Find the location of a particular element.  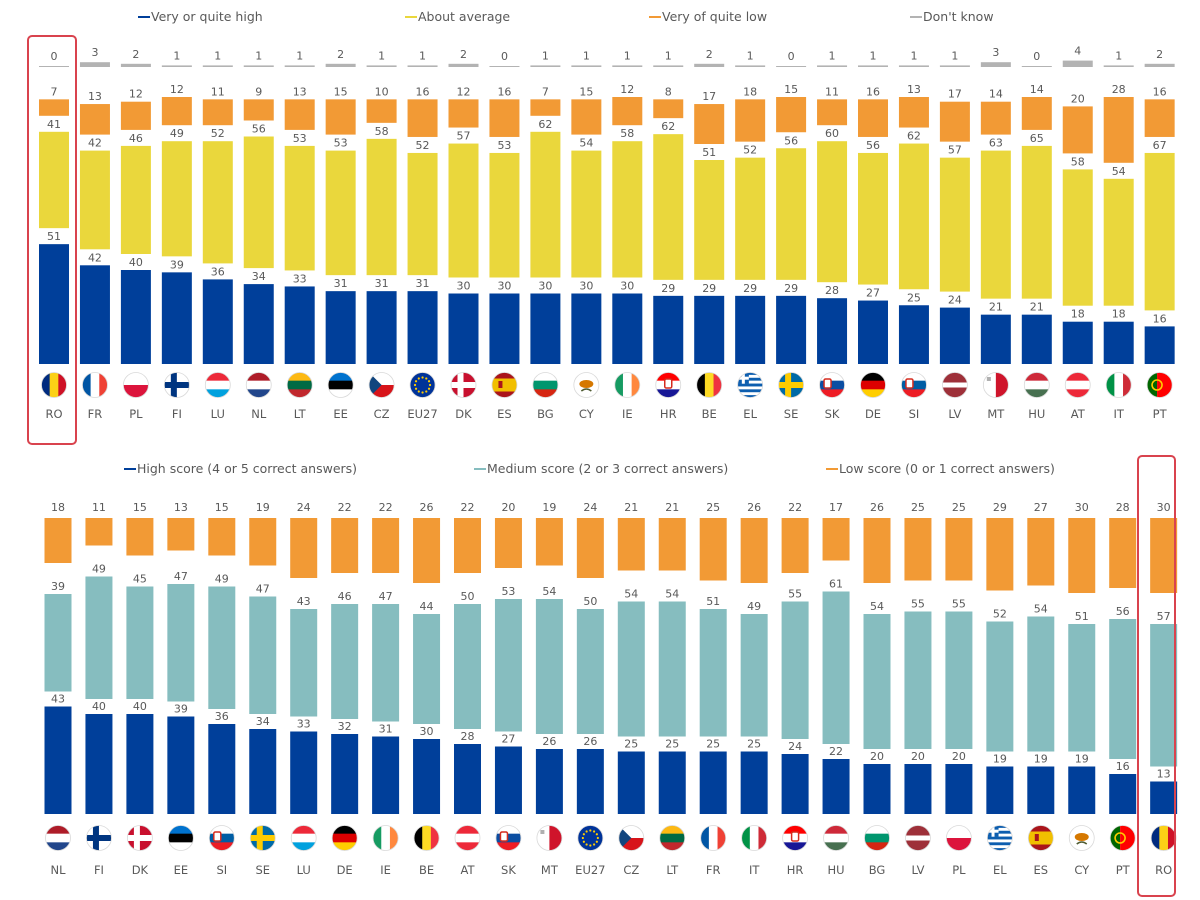

data-label-medium-score: 56 is located at coordinates (1123, 611).